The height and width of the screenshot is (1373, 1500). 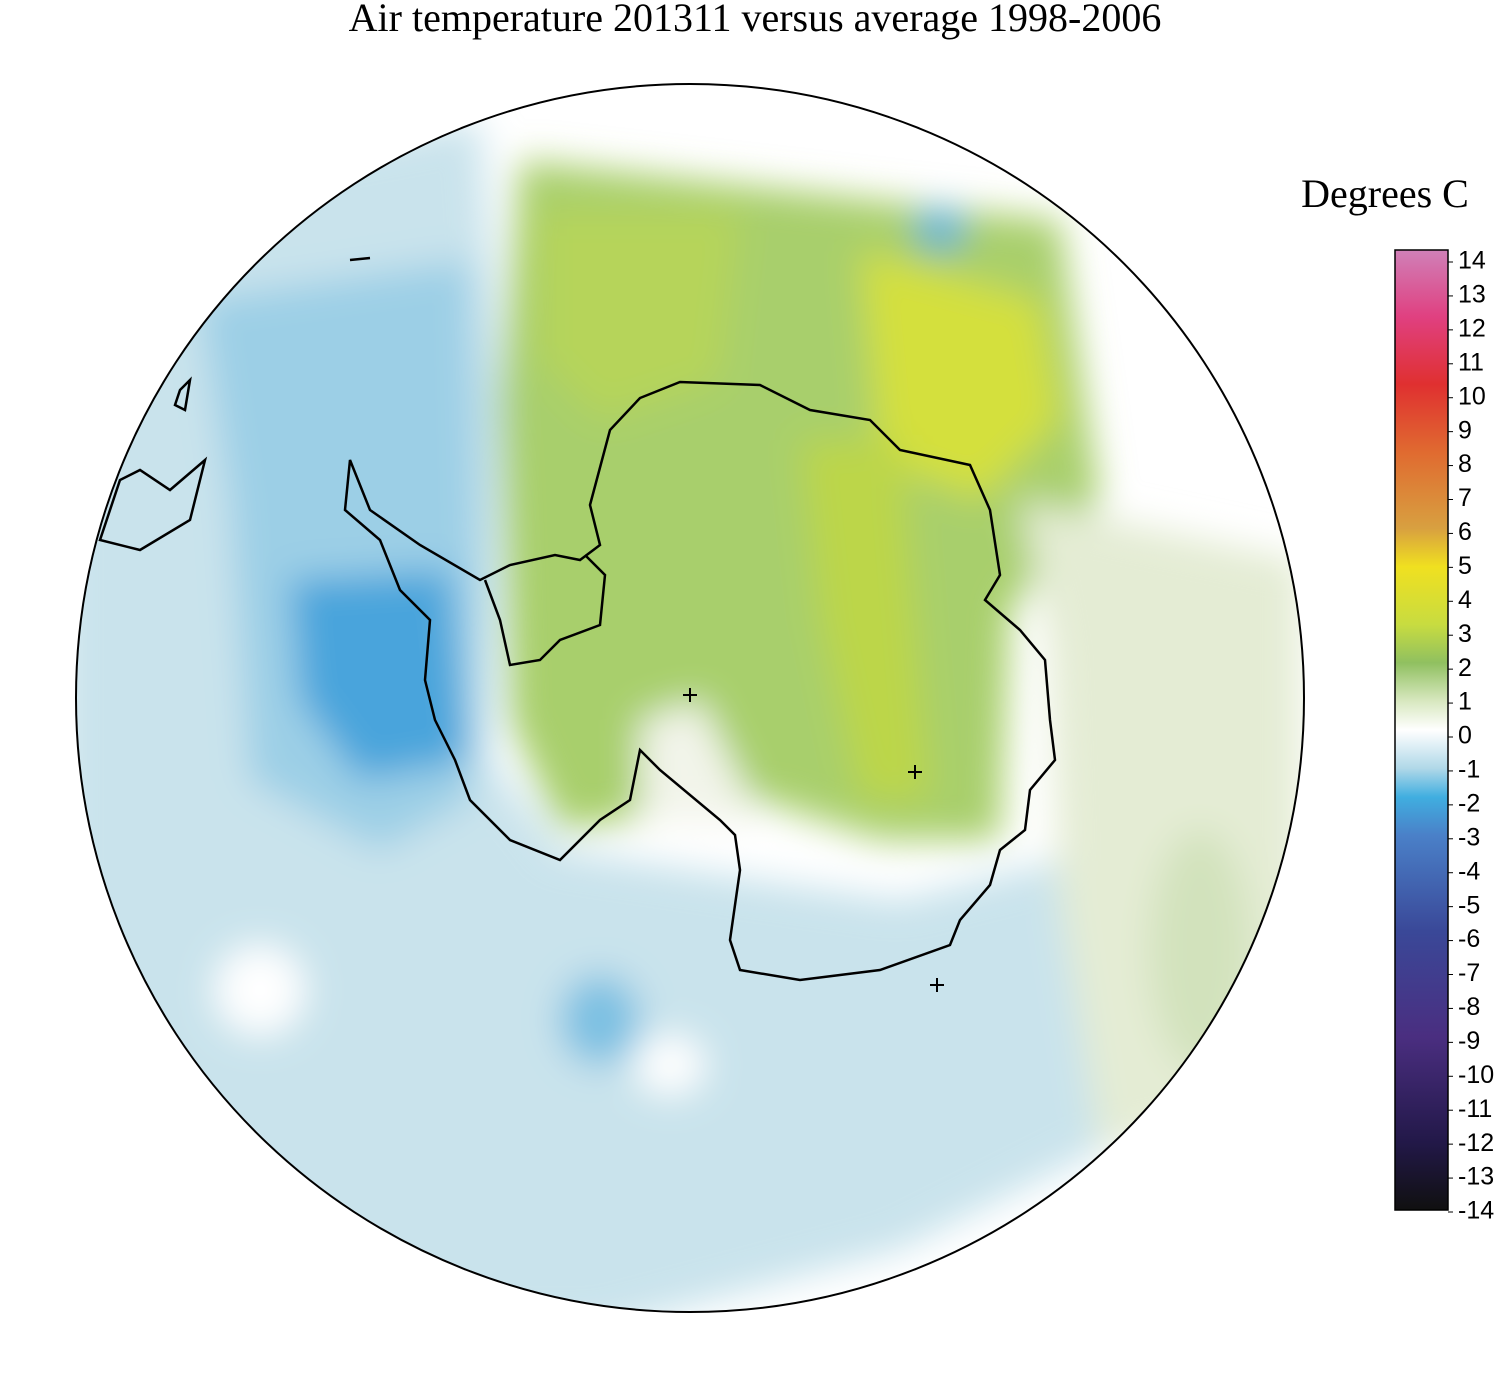 What do you see at coordinates (1469, 803) in the screenshot?
I see `colorbar-tick-label: -2` at bounding box center [1469, 803].